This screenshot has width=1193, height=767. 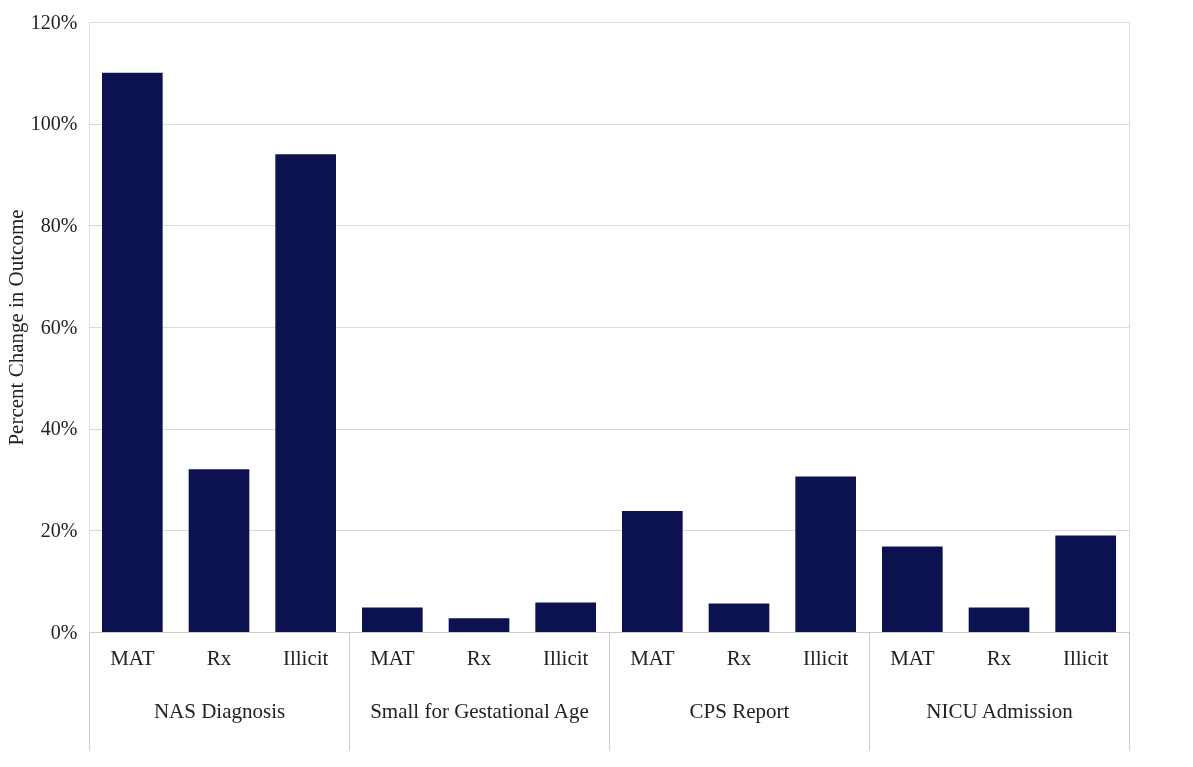 What do you see at coordinates (59, 428) in the screenshot?
I see `y-tick-label: 40%` at bounding box center [59, 428].